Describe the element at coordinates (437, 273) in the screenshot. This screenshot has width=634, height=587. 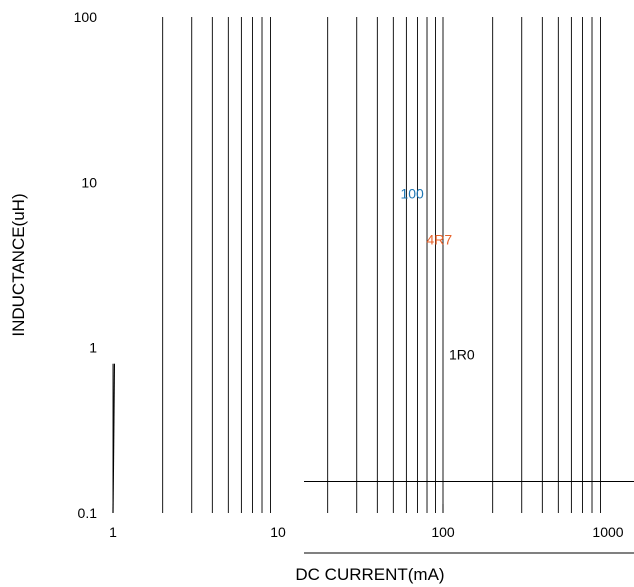
I see `series-labels: 100 4R7 1R0` at that location.